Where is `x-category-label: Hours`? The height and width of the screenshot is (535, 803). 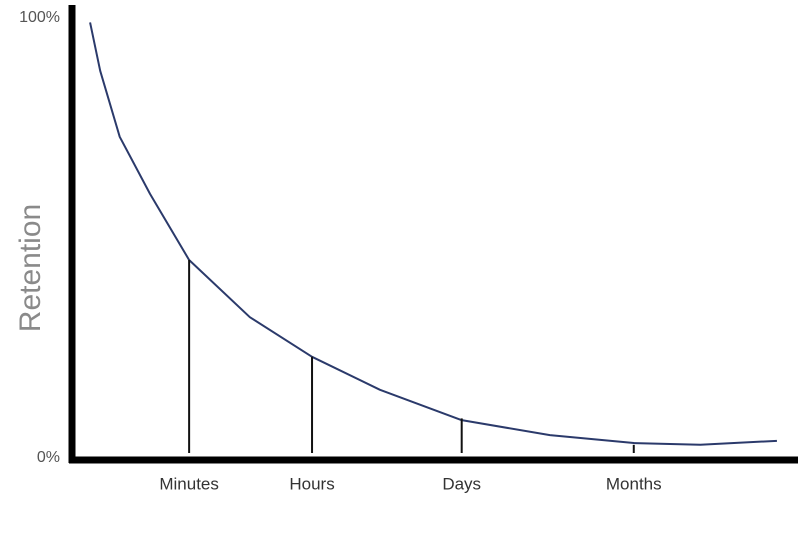 x-category-label: Hours is located at coordinates (311, 483).